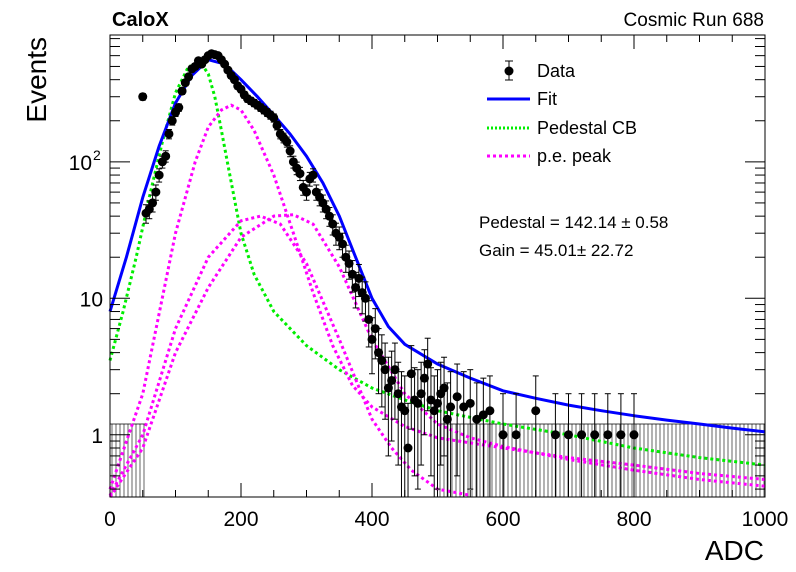  Describe the element at coordinates (97, 155) in the screenshot. I see `y-tick-exponent: 2` at that location.